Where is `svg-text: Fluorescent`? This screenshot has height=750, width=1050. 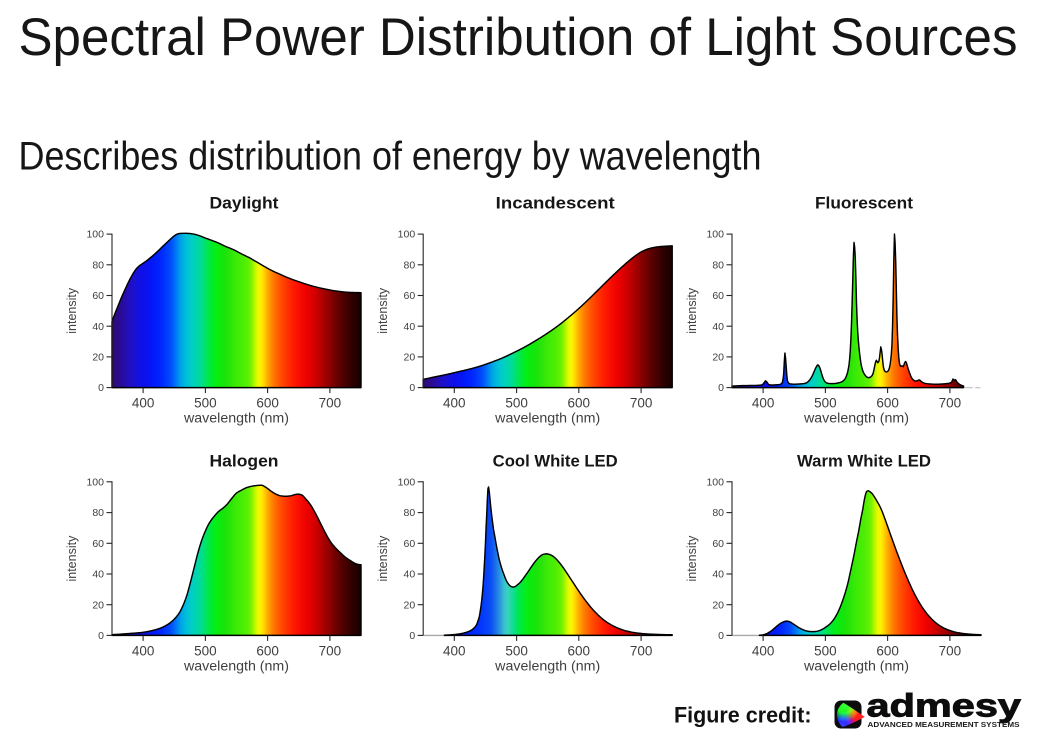 svg-text: Fluorescent is located at coordinates (864, 204).